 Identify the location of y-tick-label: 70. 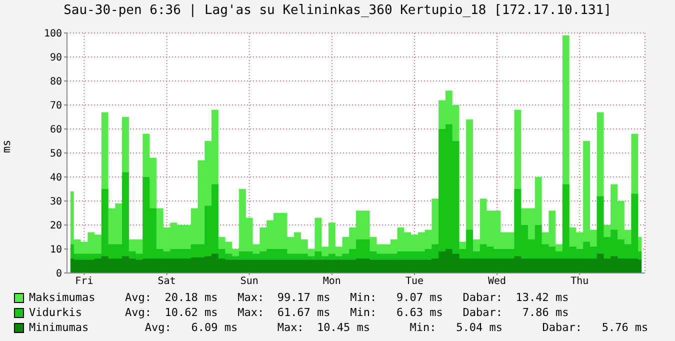
(56, 106).